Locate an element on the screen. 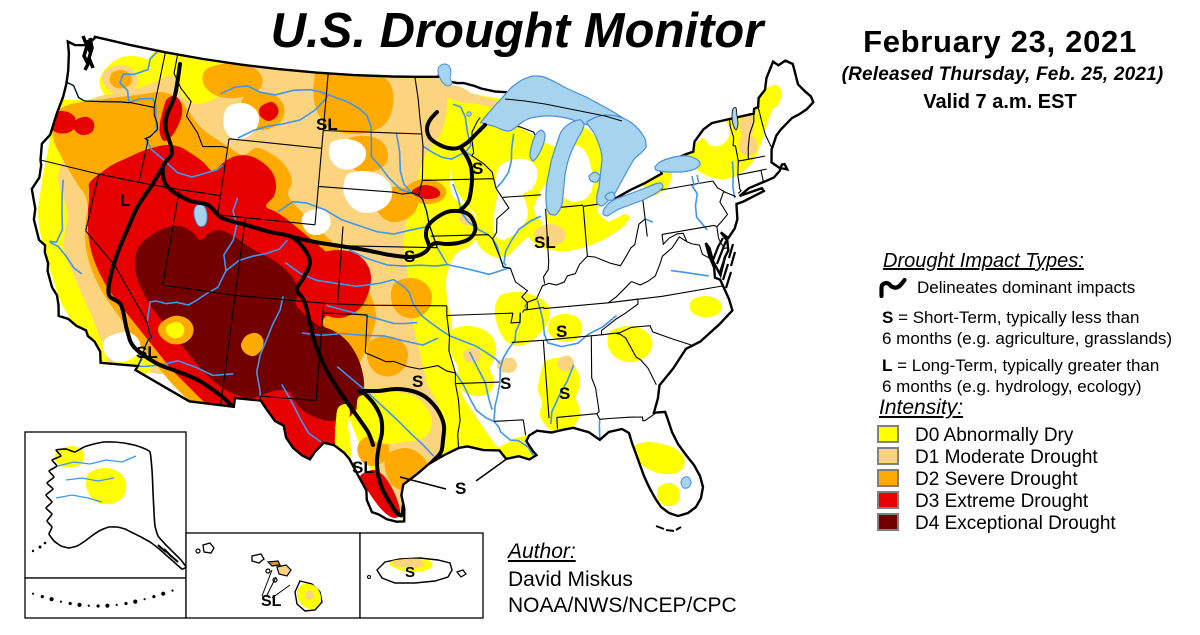 This screenshot has width=1200, height=635. svg-text: L is located at coordinates (125, 200).